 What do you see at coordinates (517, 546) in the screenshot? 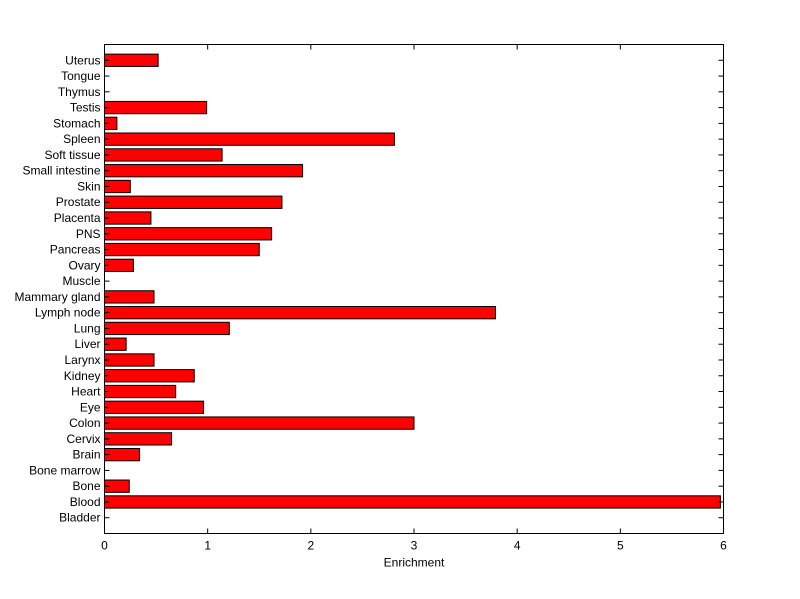
I see `x-tick-label: 4` at bounding box center [517, 546].